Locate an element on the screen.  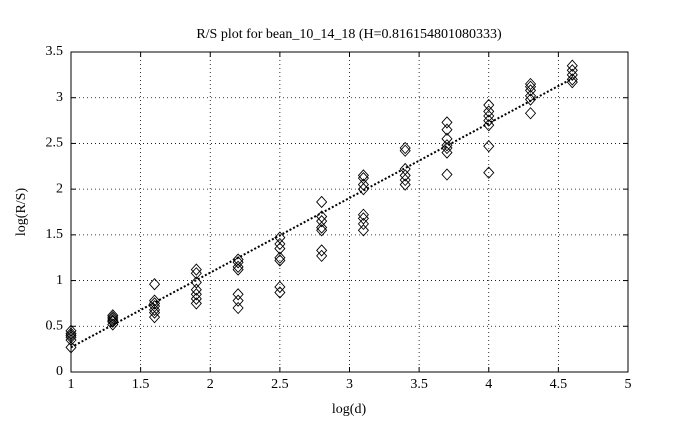
x-tick-label: 1.5 is located at coordinates (141, 384).